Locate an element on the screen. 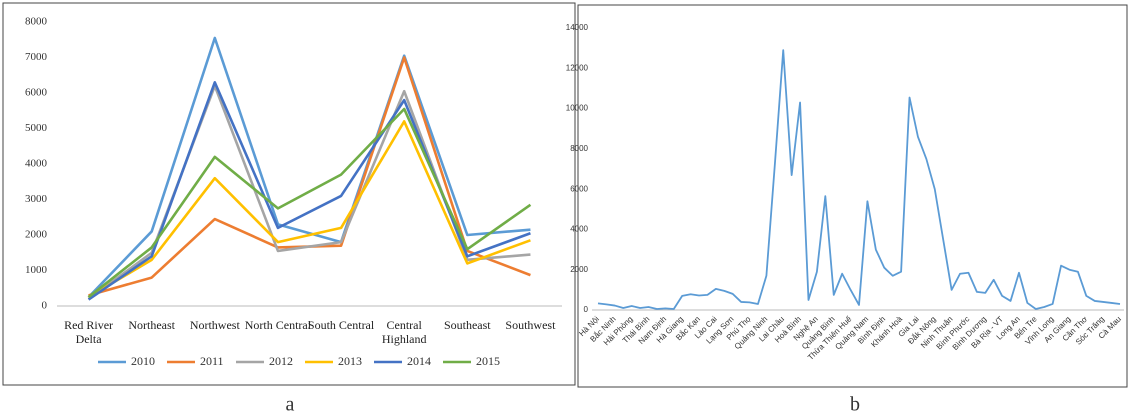  x-tick-label: North Central is located at coordinates (278, 325).